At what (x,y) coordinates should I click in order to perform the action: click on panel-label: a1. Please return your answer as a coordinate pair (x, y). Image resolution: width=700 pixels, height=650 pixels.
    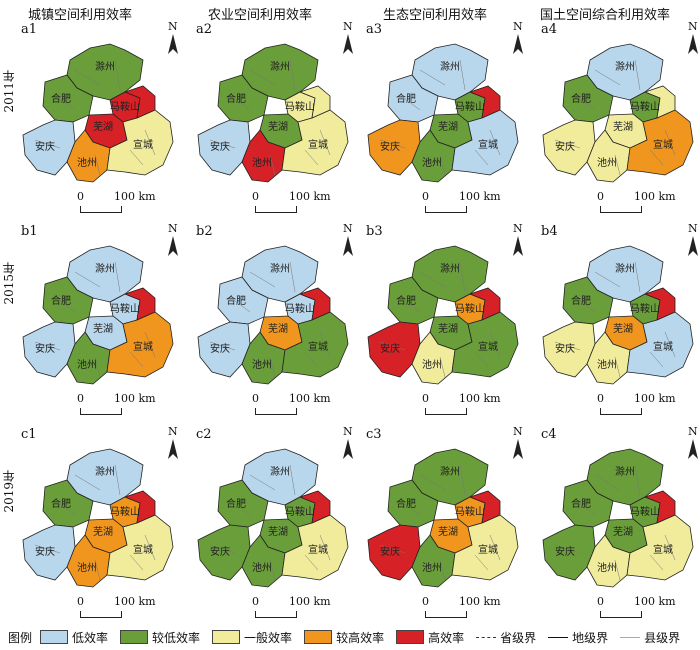
    Looking at the image, I should click on (29, 29).